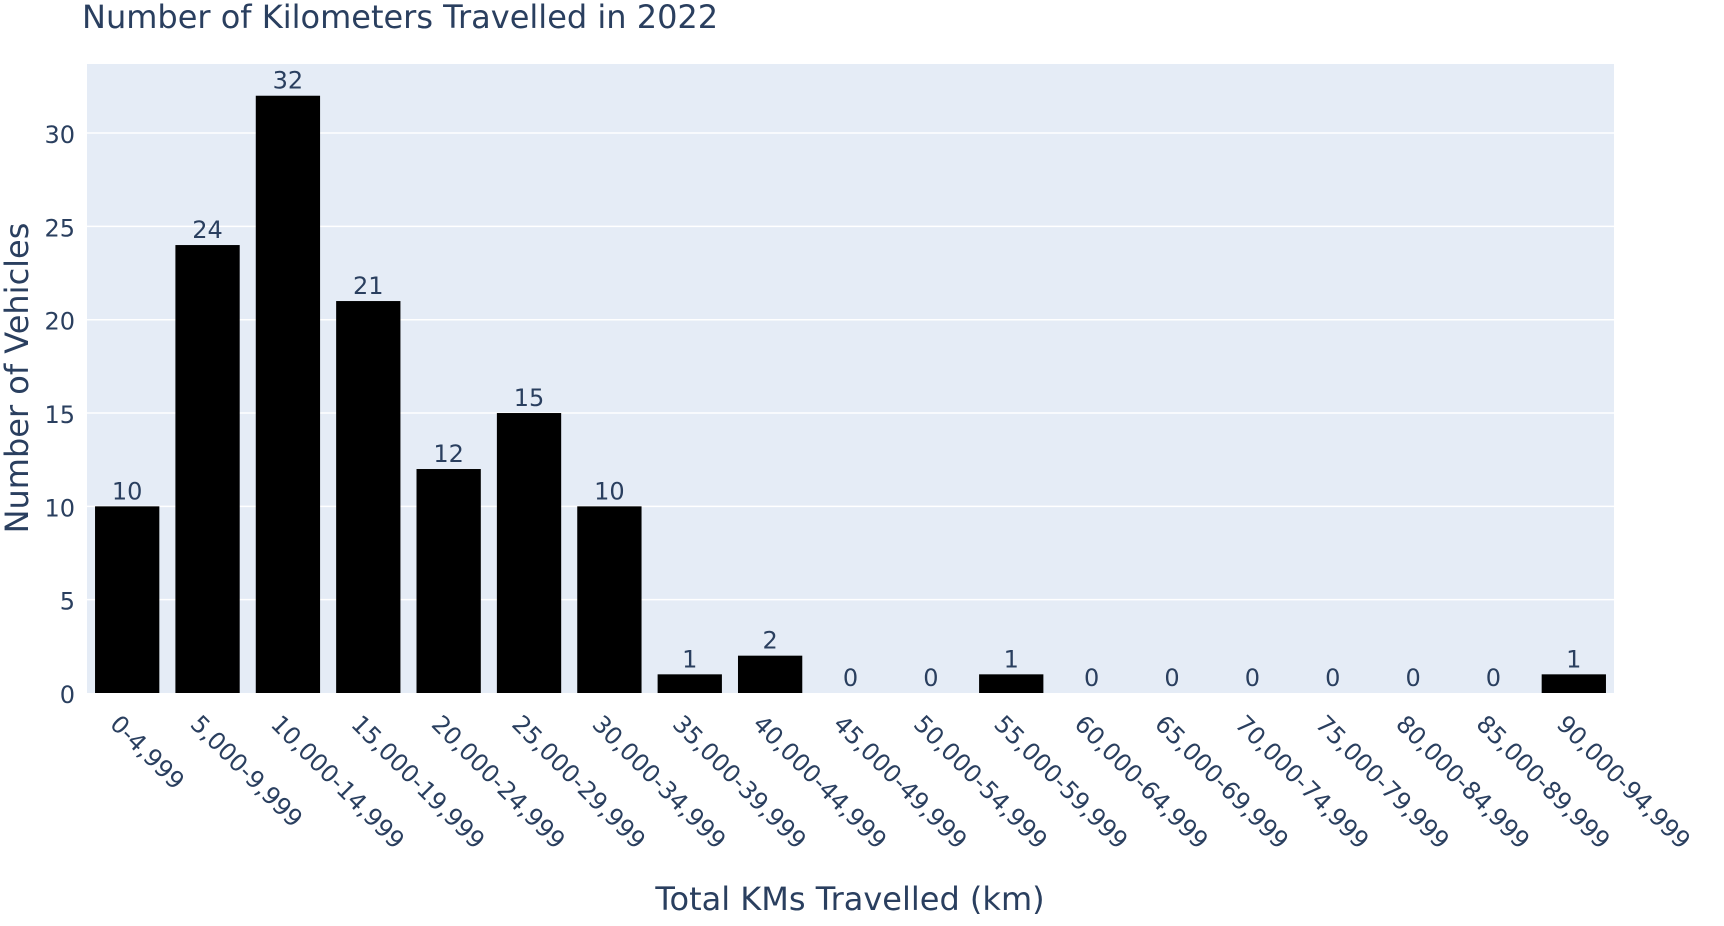 This screenshot has width=1724, height=926. I want to click on chart-title: Number of Kilometers Travelled in 2022, so click(400, 18).